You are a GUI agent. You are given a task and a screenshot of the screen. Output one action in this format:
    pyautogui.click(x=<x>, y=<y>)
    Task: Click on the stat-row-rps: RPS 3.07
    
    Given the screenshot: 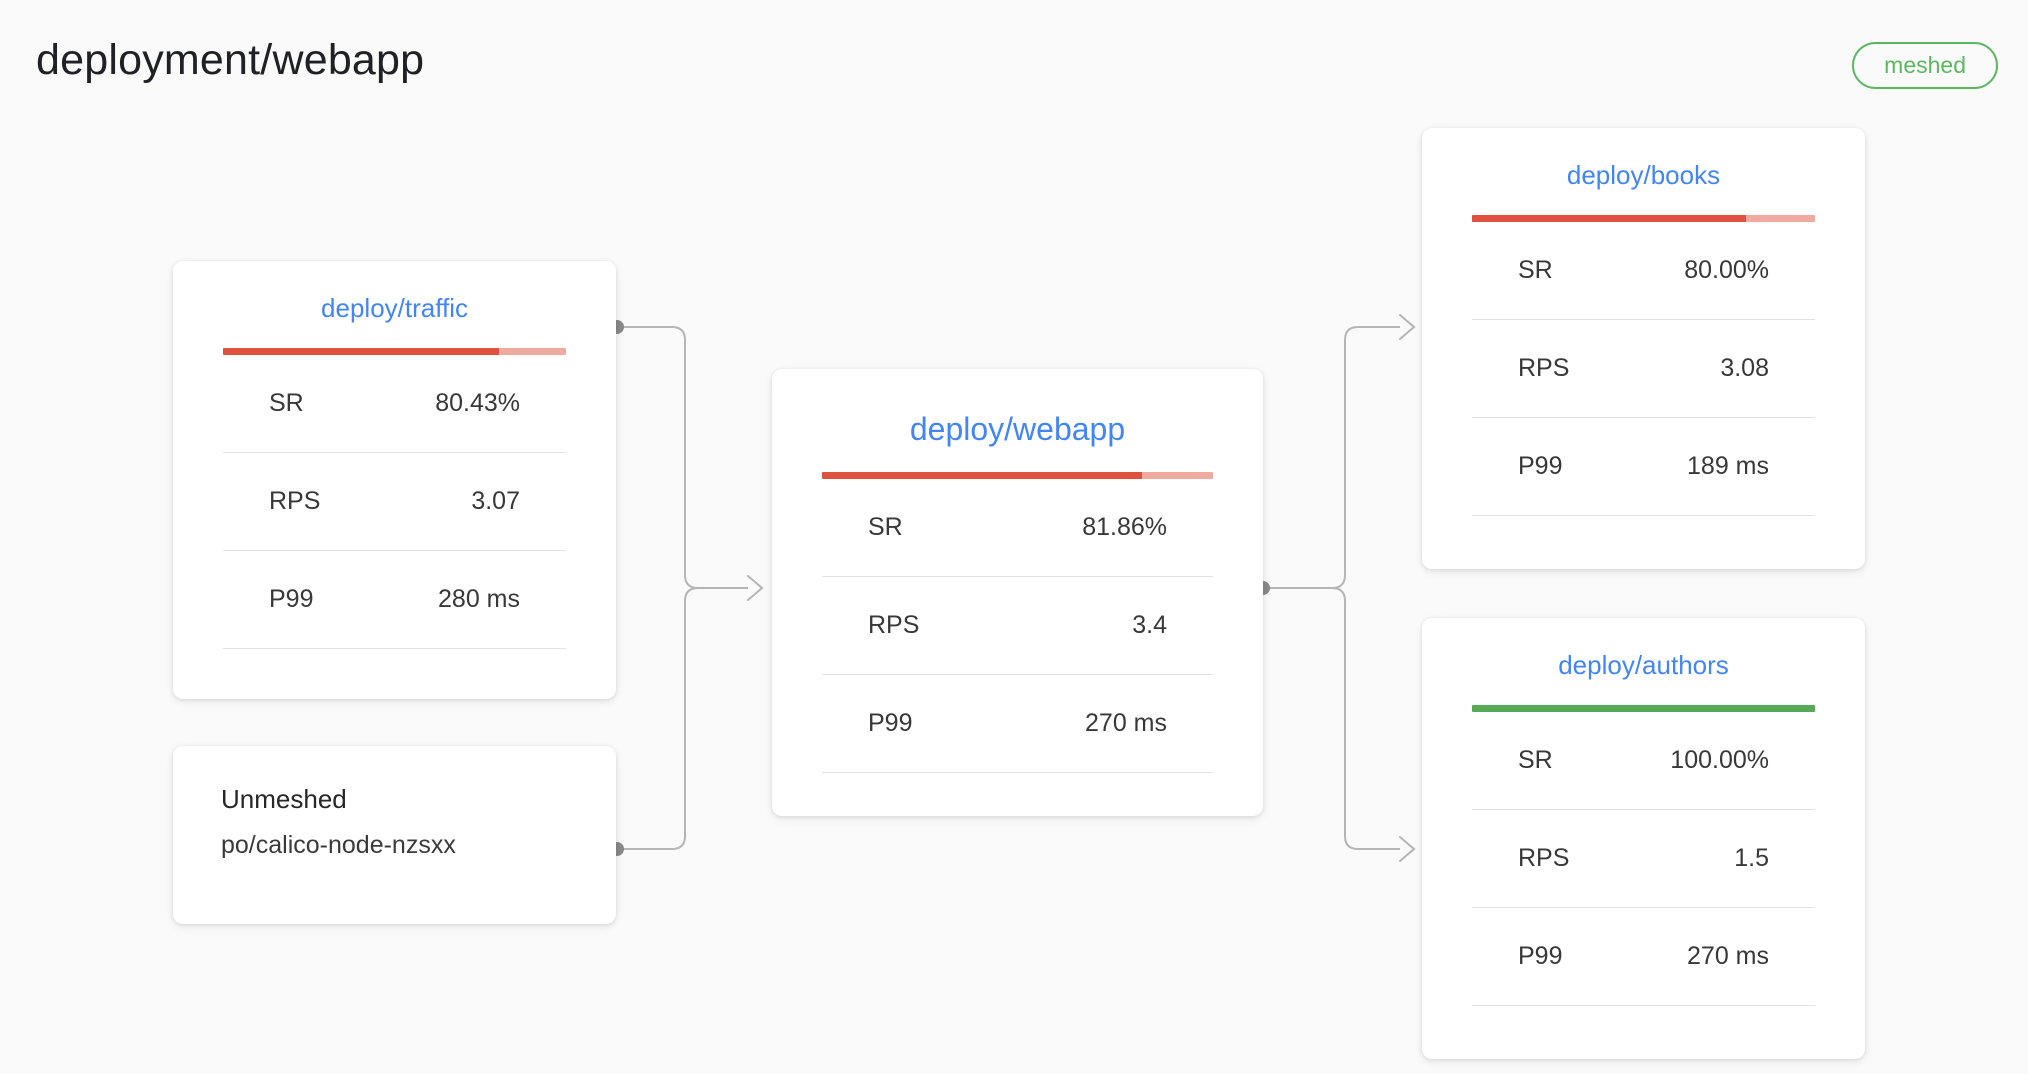 What is the action you would take?
    pyautogui.click(x=394, y=502)
    